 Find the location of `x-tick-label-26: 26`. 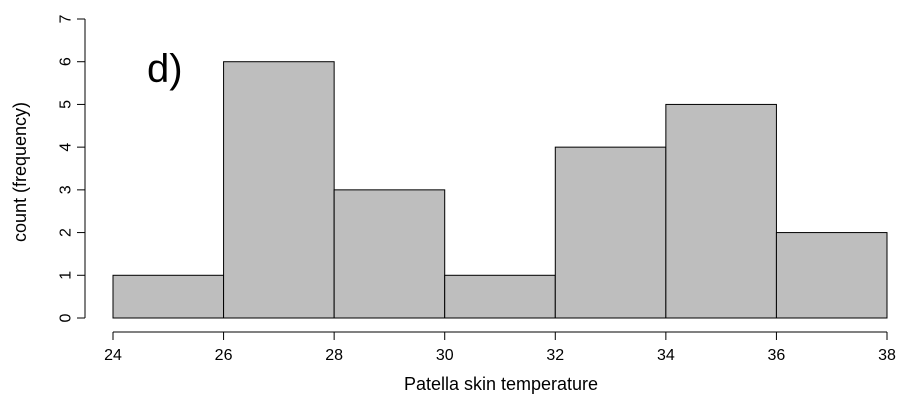

x-tick-label-26: 26 is located at coordinates (224, 355).